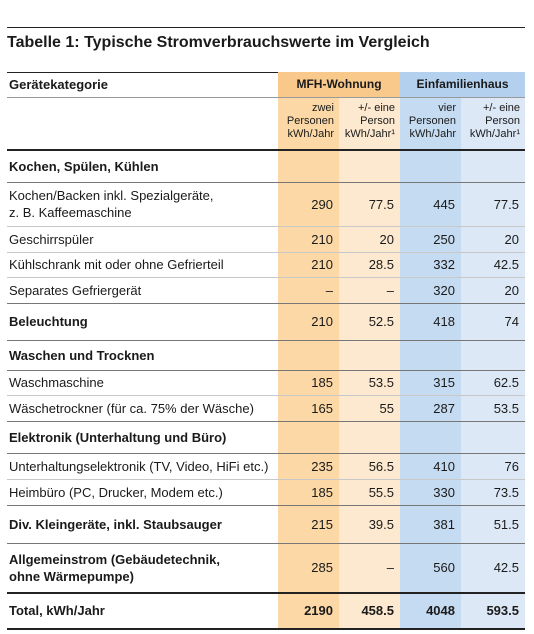 The height and width of the screenshot is (634, 534). What do you see at coordinates (114, 559) in the screenshot?
I see `text-line: Allgemeinstrom (Gebäudetechnik,` at bounding box center [114, 559].